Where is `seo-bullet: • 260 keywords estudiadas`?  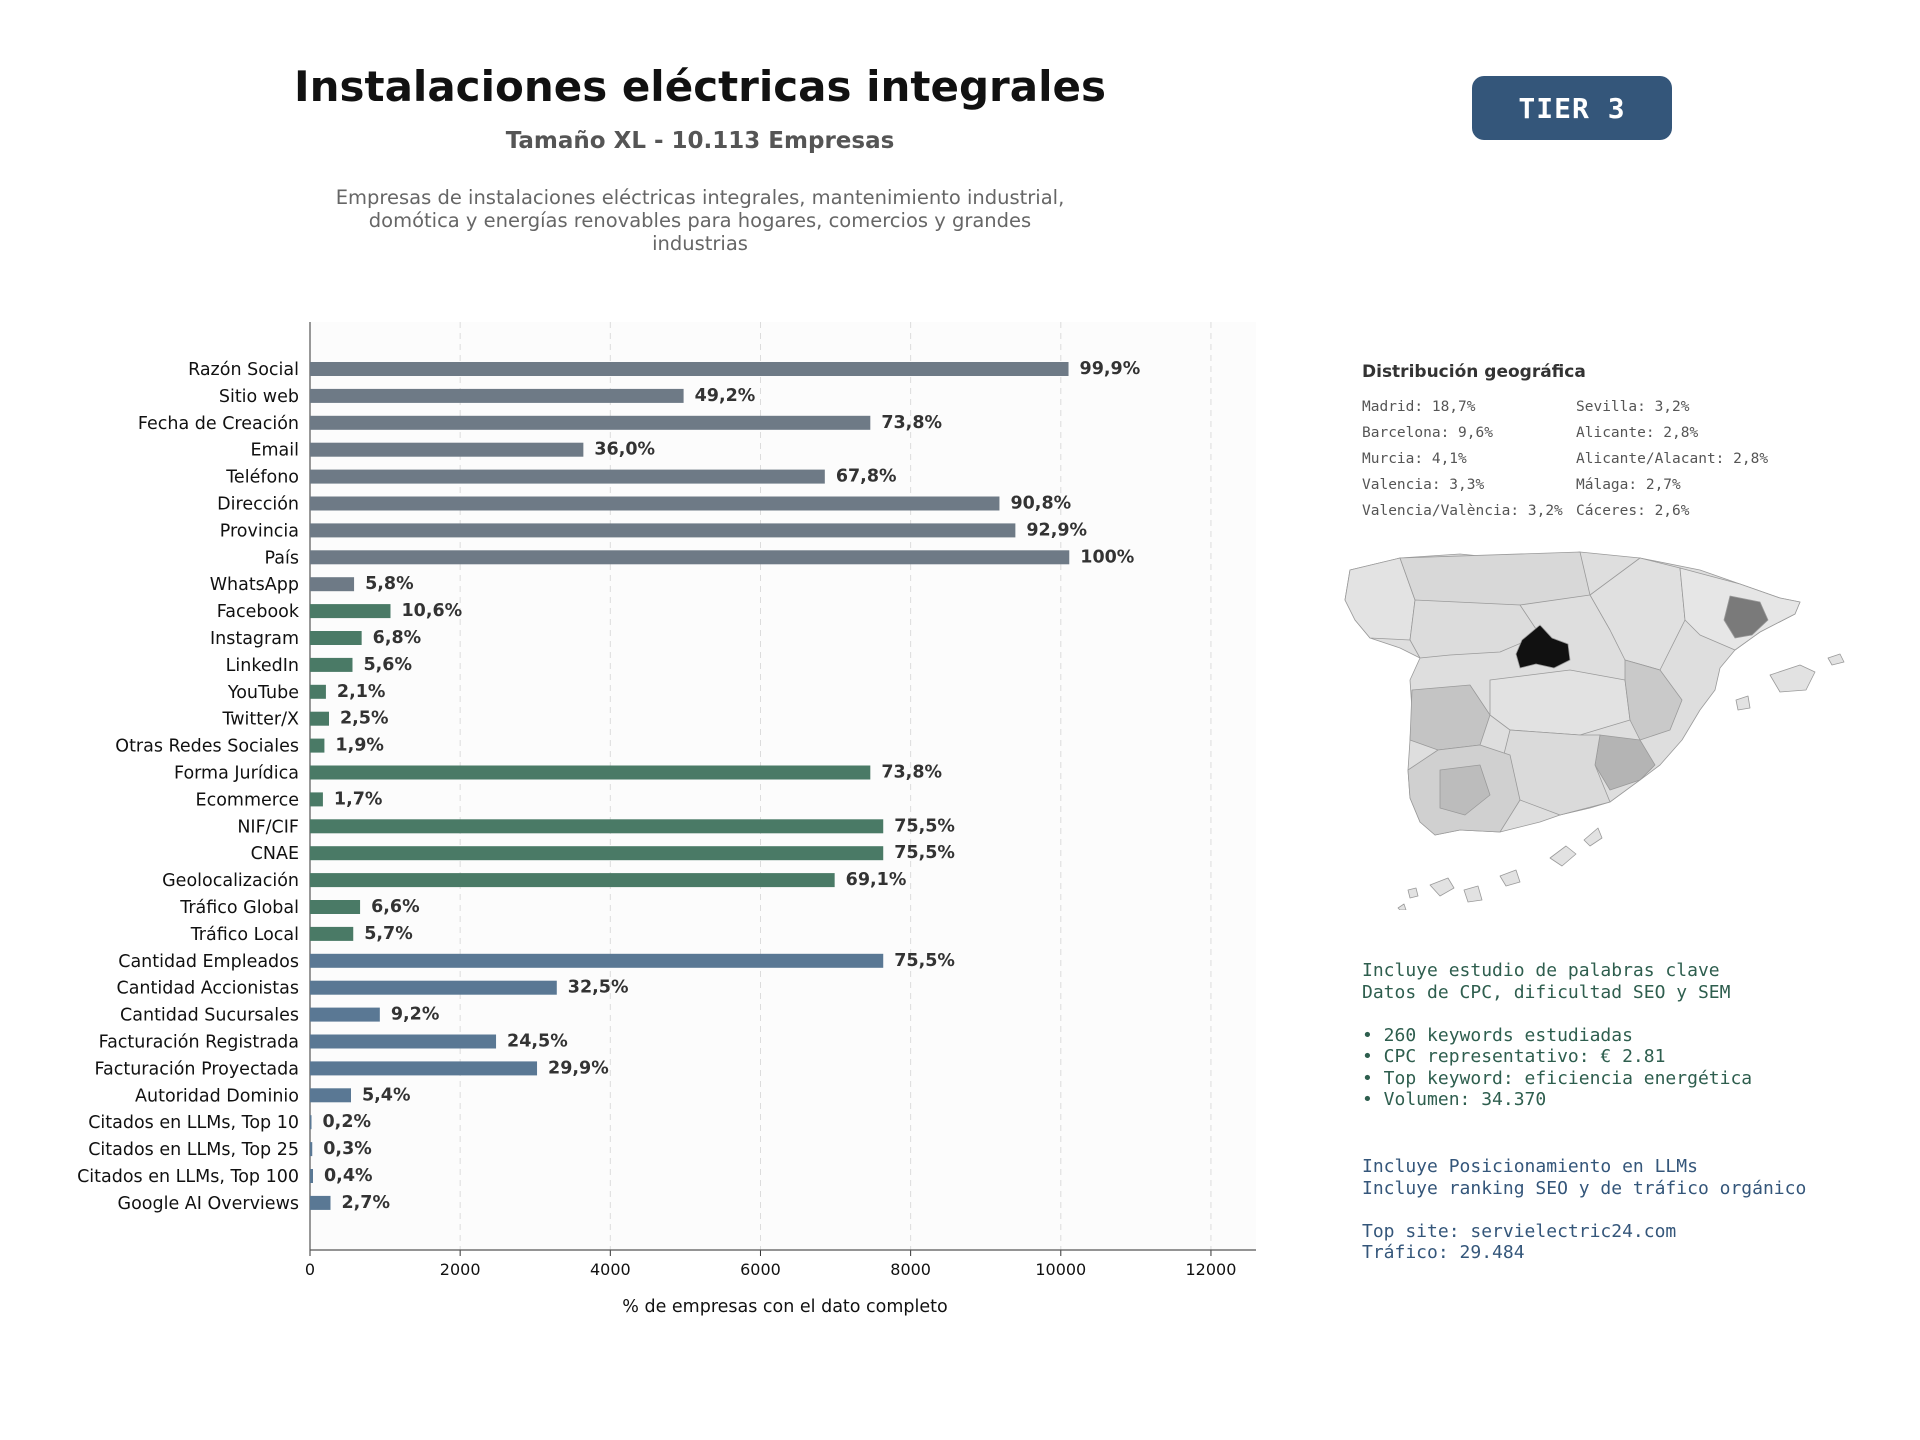
seo-bullet: • 260 keywords estudiadas is located at coordinates (1497, 1035).